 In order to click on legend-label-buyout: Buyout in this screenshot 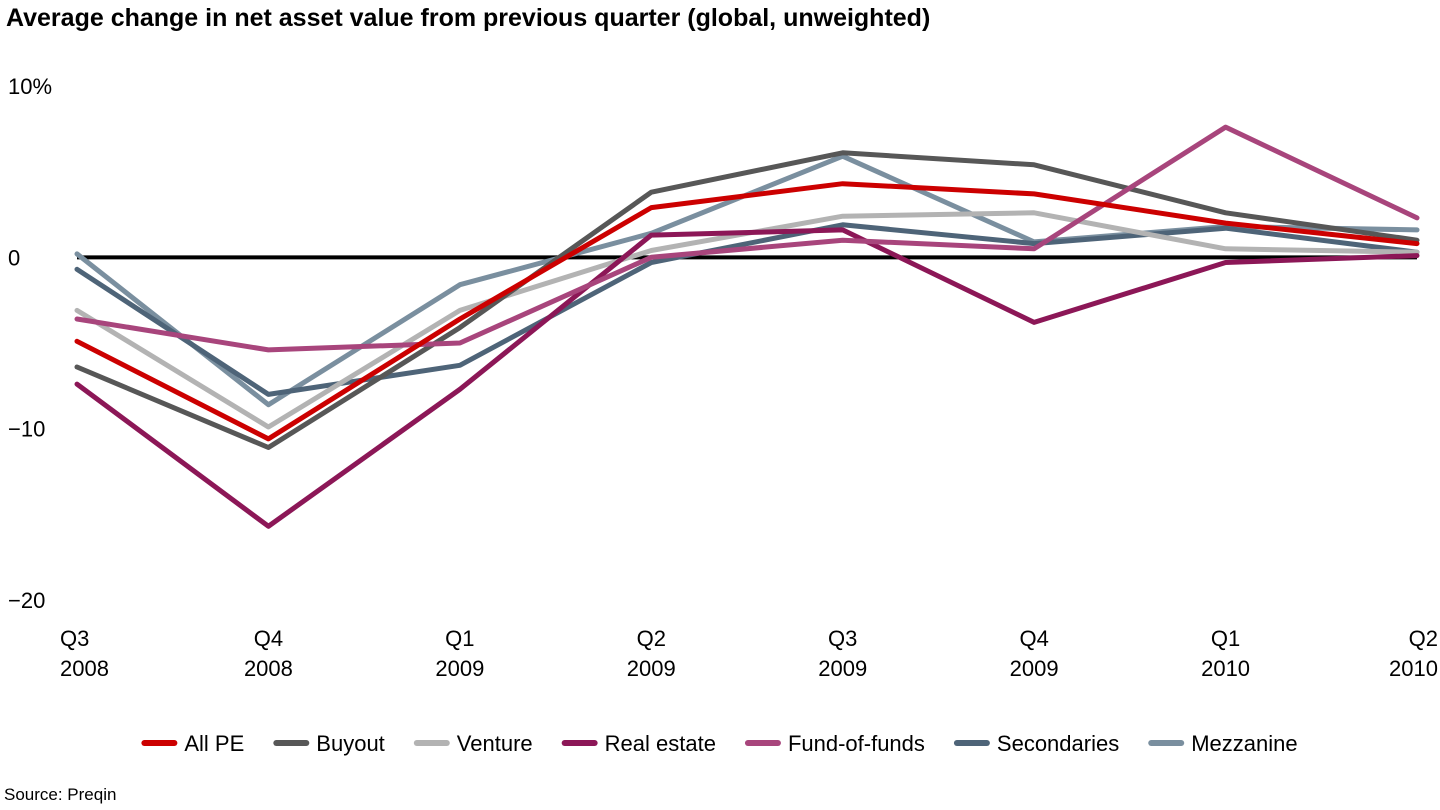, I will do `click(350, 743)`.